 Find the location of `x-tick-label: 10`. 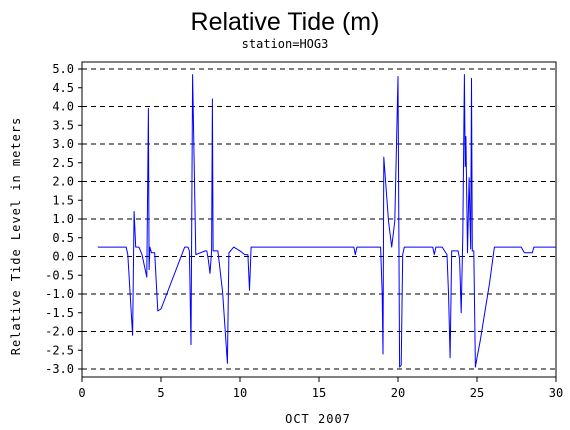

x-tick-label: 10 is located at coordinates (240, 393).